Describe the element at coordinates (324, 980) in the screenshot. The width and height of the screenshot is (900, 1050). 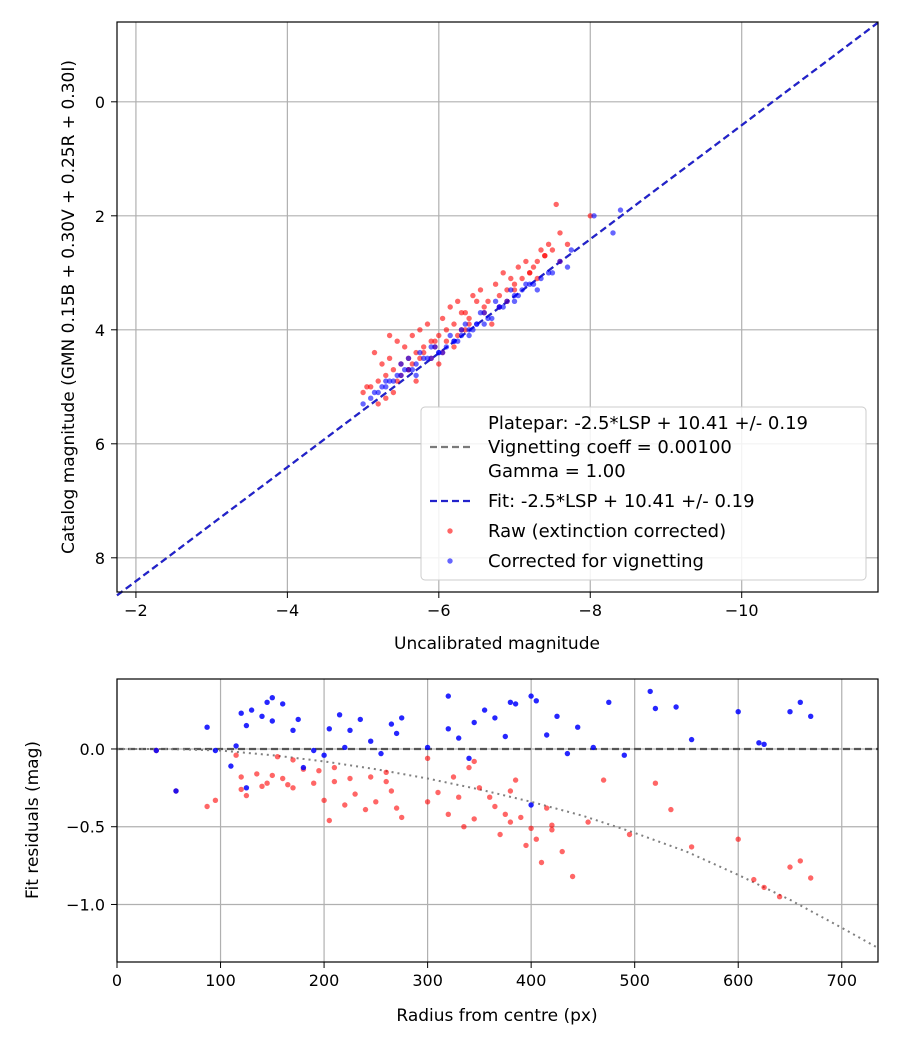
I see `x-tick-label: 200` at that location.